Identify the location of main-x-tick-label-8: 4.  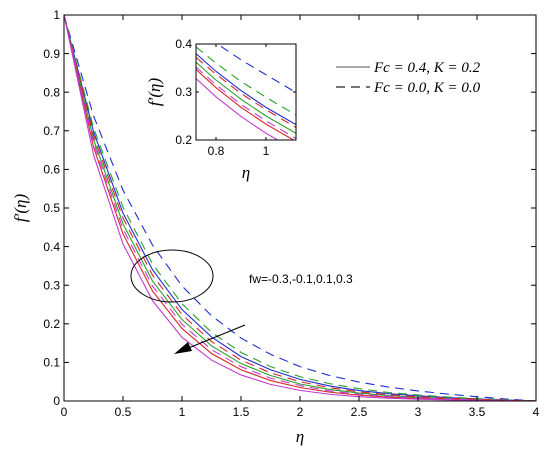
(536, 412).